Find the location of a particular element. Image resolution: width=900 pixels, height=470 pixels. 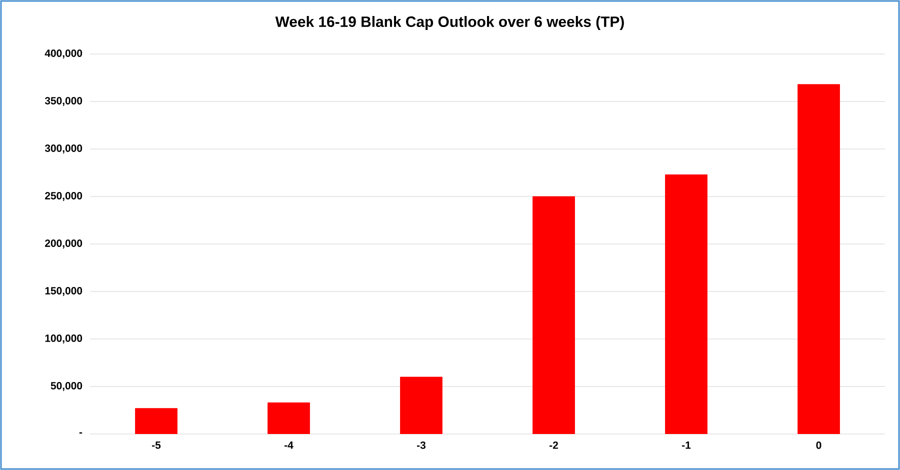

x-tick-label: -3 is located at coordinates (421, 445).